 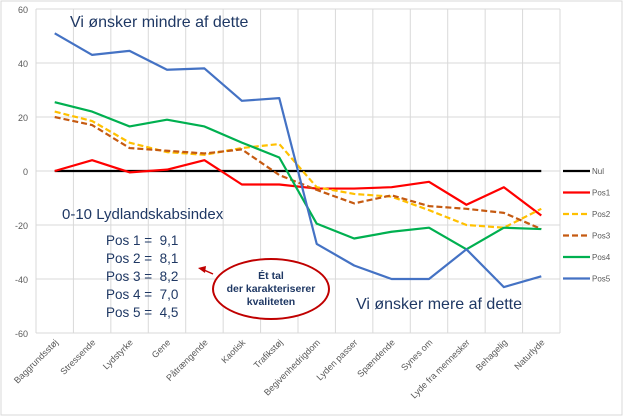 I want to click on callout-line1: Ét tal, so click(x=271, y=275).